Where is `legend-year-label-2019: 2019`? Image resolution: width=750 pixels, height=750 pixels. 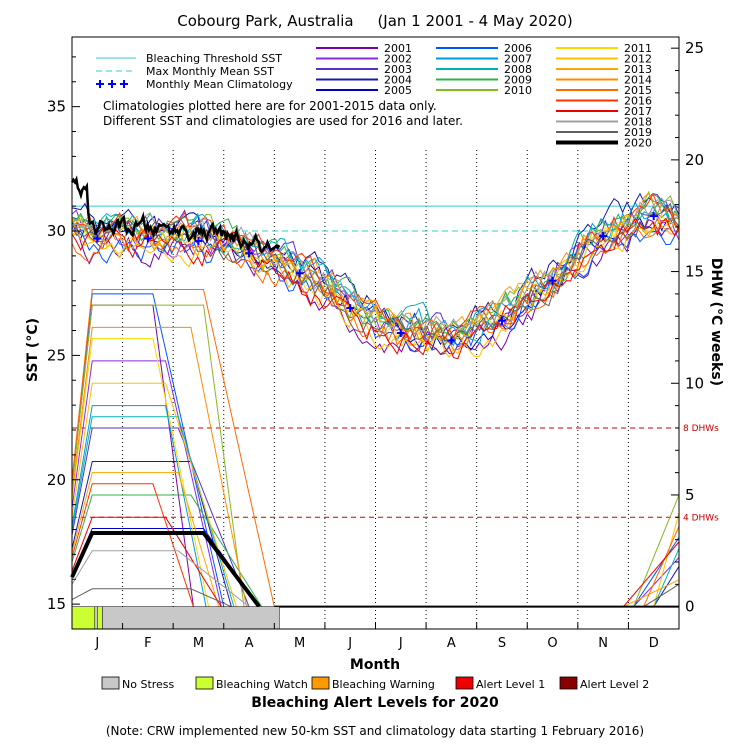 legend-year-label-2019: 2019 is located at coordinates (638, 132).